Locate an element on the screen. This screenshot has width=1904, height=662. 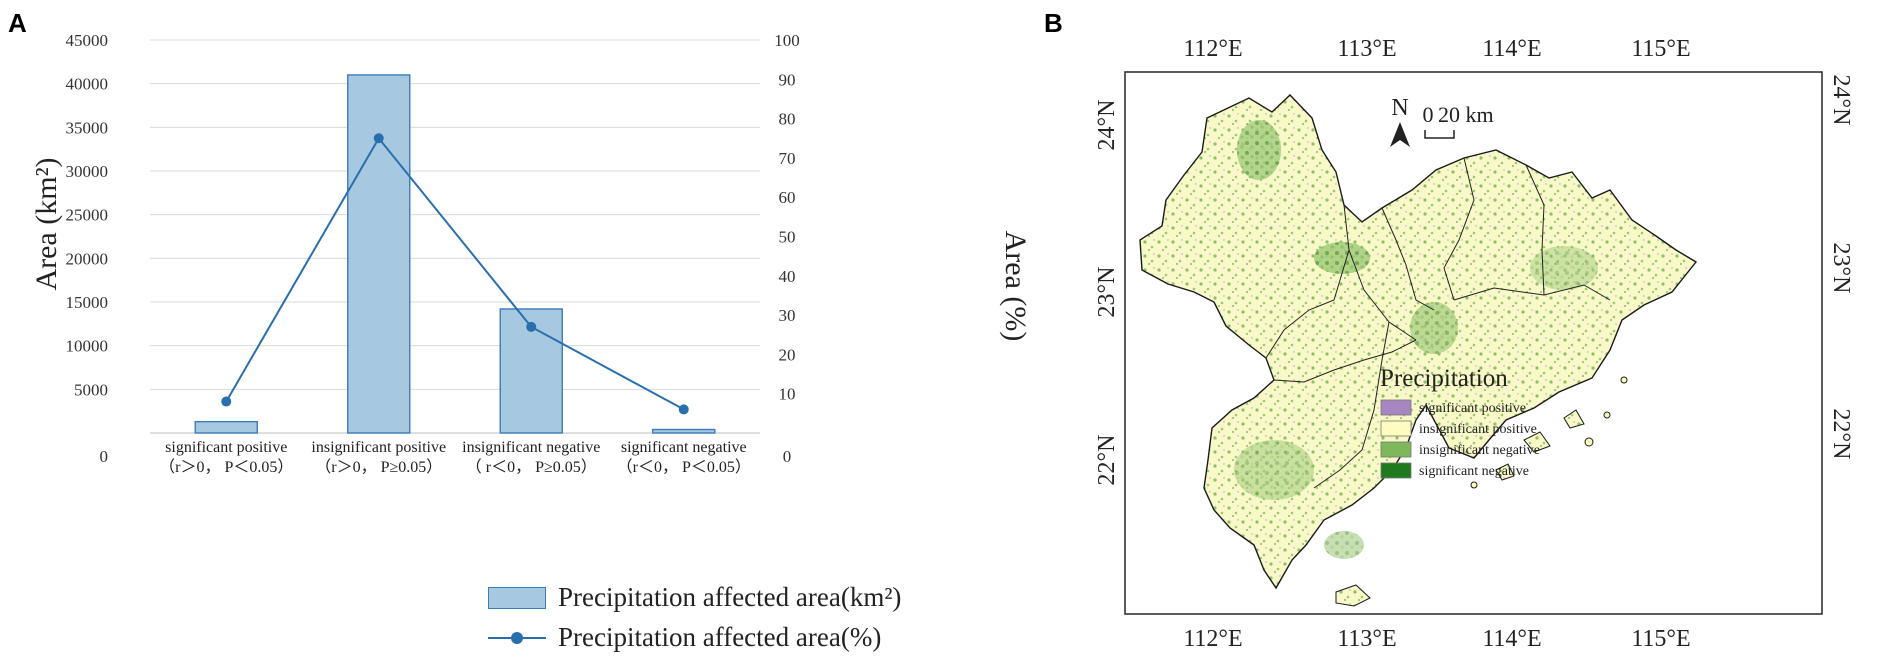
legend-label-significant-positive: significant positive is located at coordinates (1472, 408).